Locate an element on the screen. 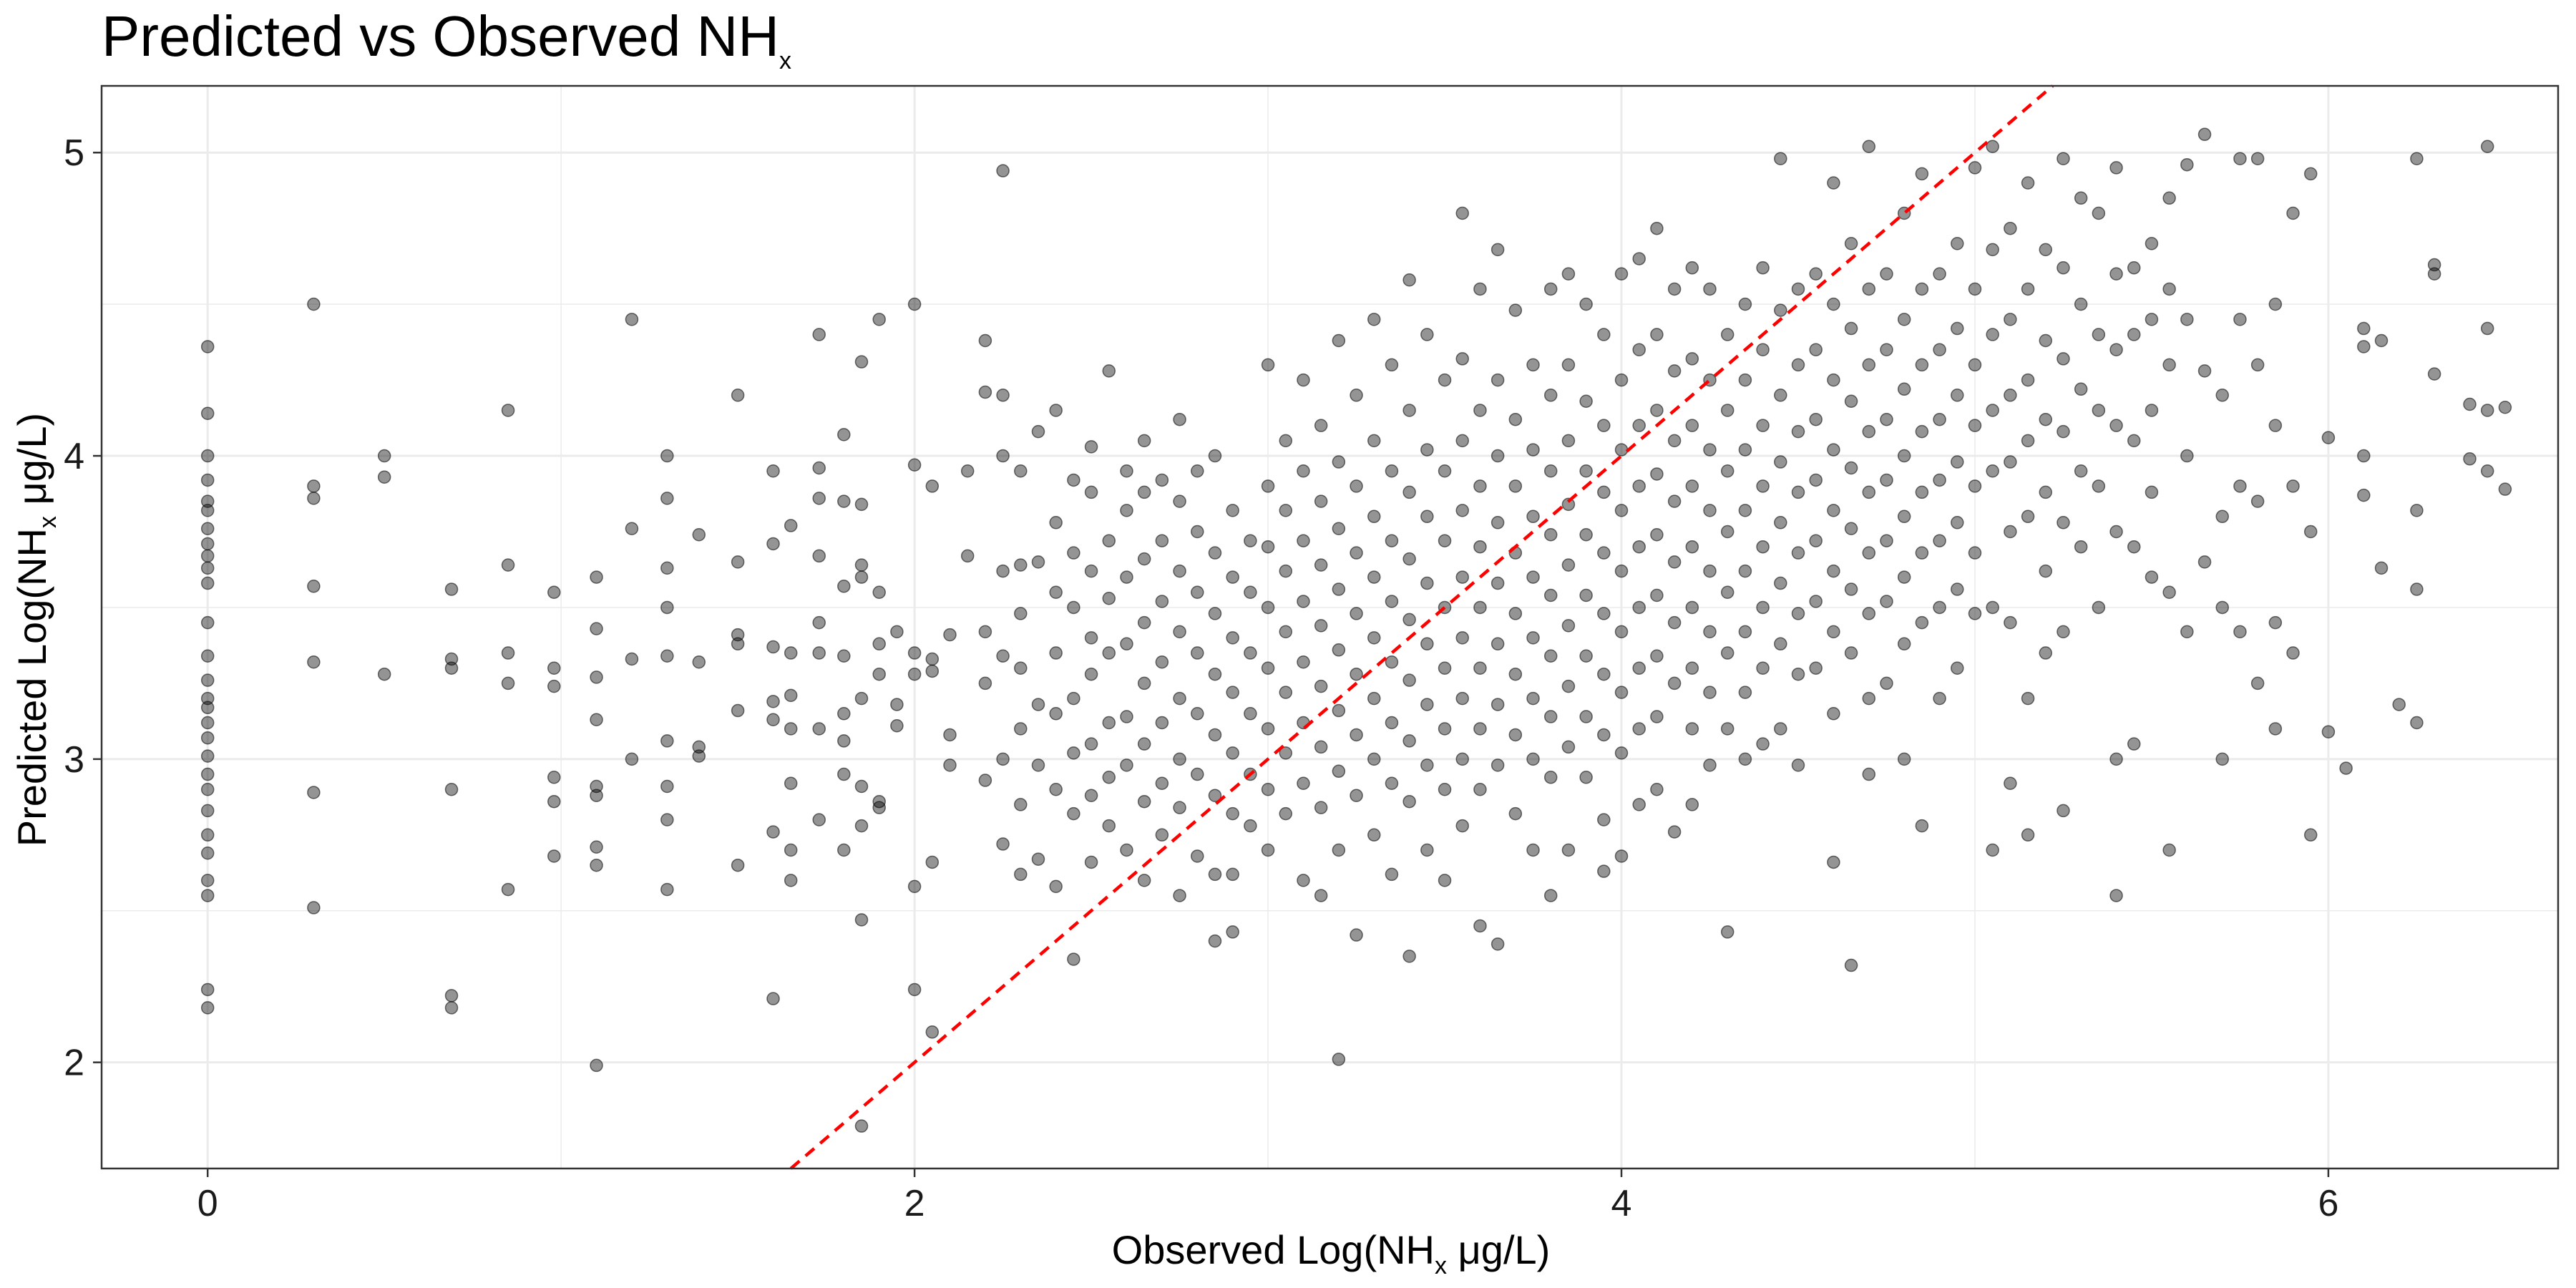 This screenshot has height=1288, width=2576. y-tick-label: 2 is located at coordinates (74, 1063).